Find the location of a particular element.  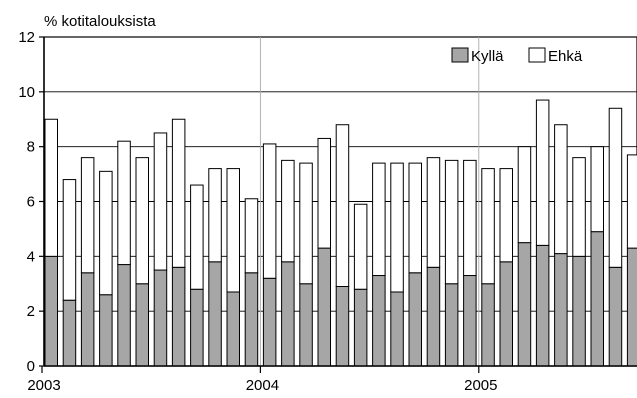

y-tick-label: 2 is located at coordinates (31, 311).